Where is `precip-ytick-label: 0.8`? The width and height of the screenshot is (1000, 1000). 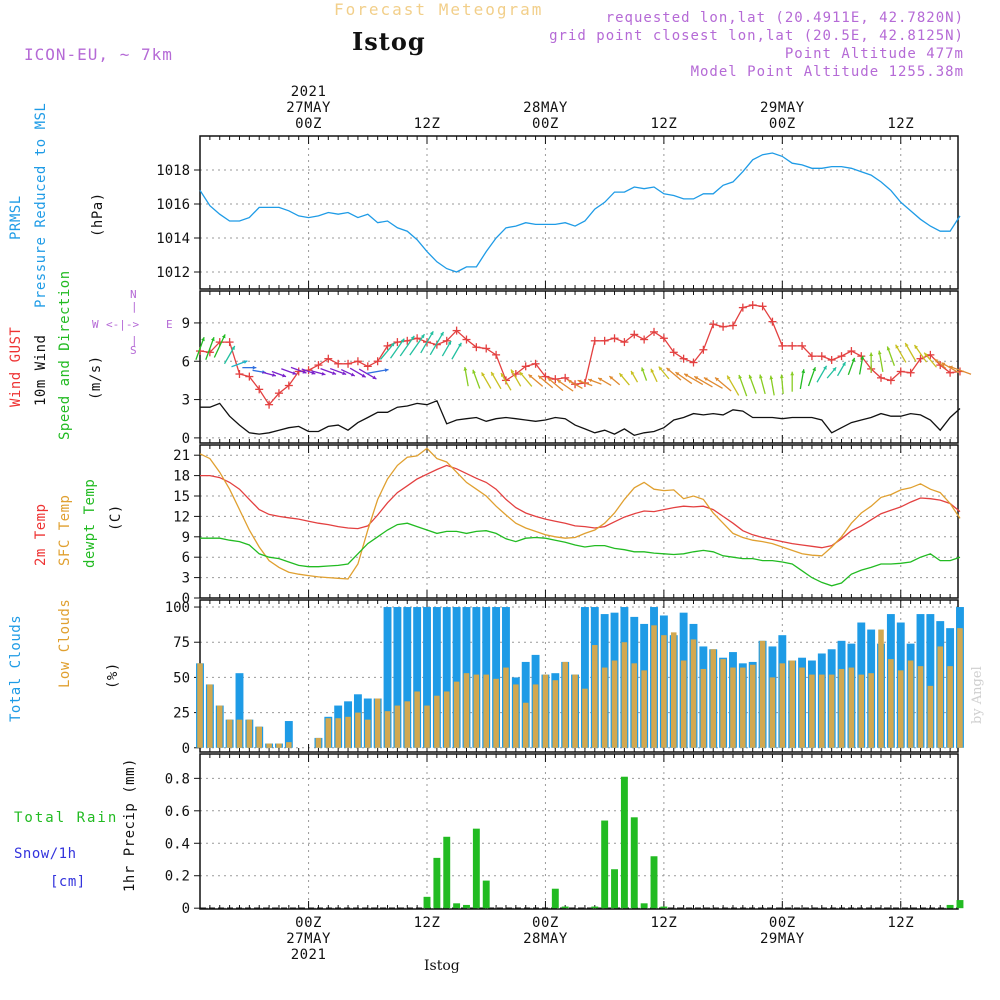
precip-ytick-label: 0.8 is located at coordinates (177, 779).